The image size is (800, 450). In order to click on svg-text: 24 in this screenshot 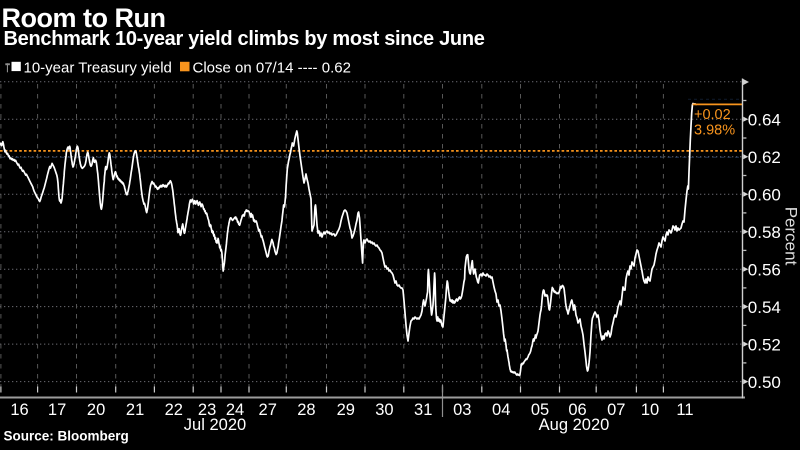, I will do `click(235, 410)`.